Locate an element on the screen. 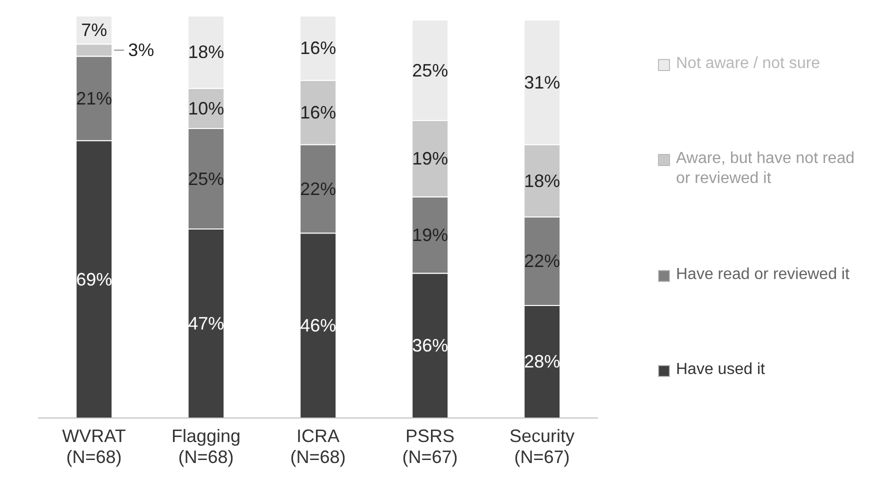  data-label: 7% is located at coordinates (94, 30).